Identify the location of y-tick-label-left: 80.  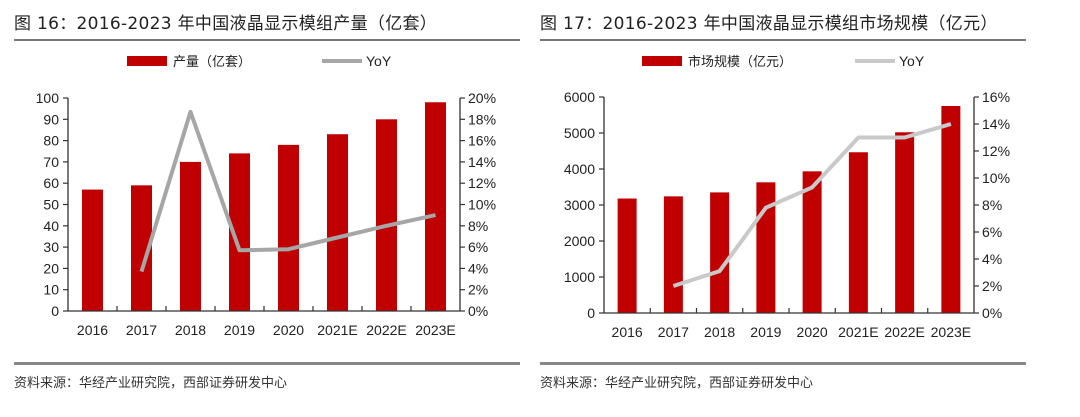
(51, 141).